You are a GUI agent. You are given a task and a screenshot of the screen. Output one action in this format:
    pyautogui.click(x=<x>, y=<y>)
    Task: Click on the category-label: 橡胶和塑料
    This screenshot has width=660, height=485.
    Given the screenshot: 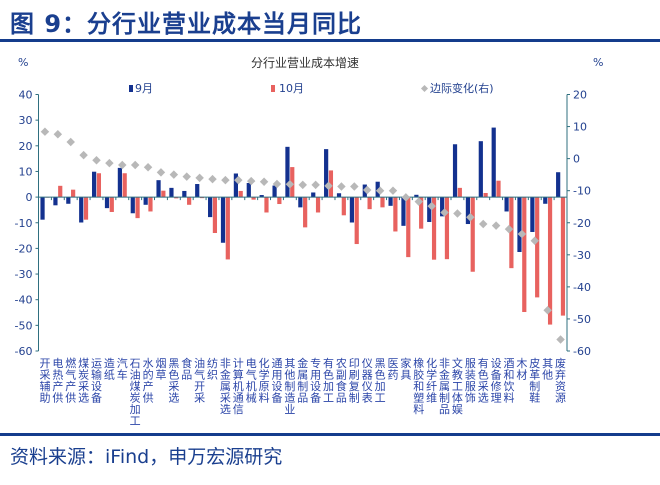 What is the action you would take?
    pyautogui.click(x=418, y=386)
    